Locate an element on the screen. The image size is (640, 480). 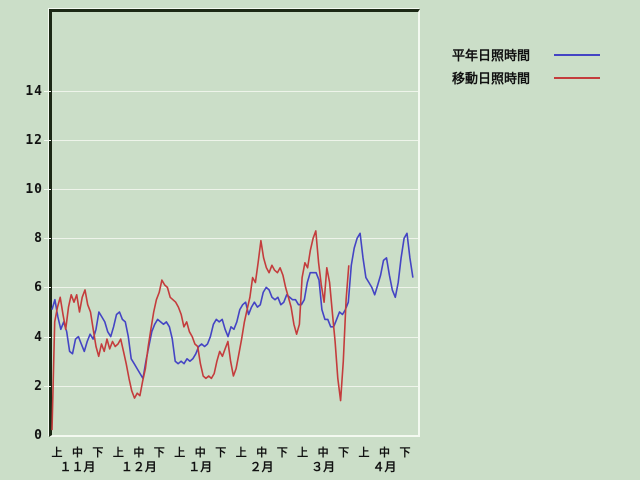
y-axis-label: 12 is located at coordinates (34, 140).